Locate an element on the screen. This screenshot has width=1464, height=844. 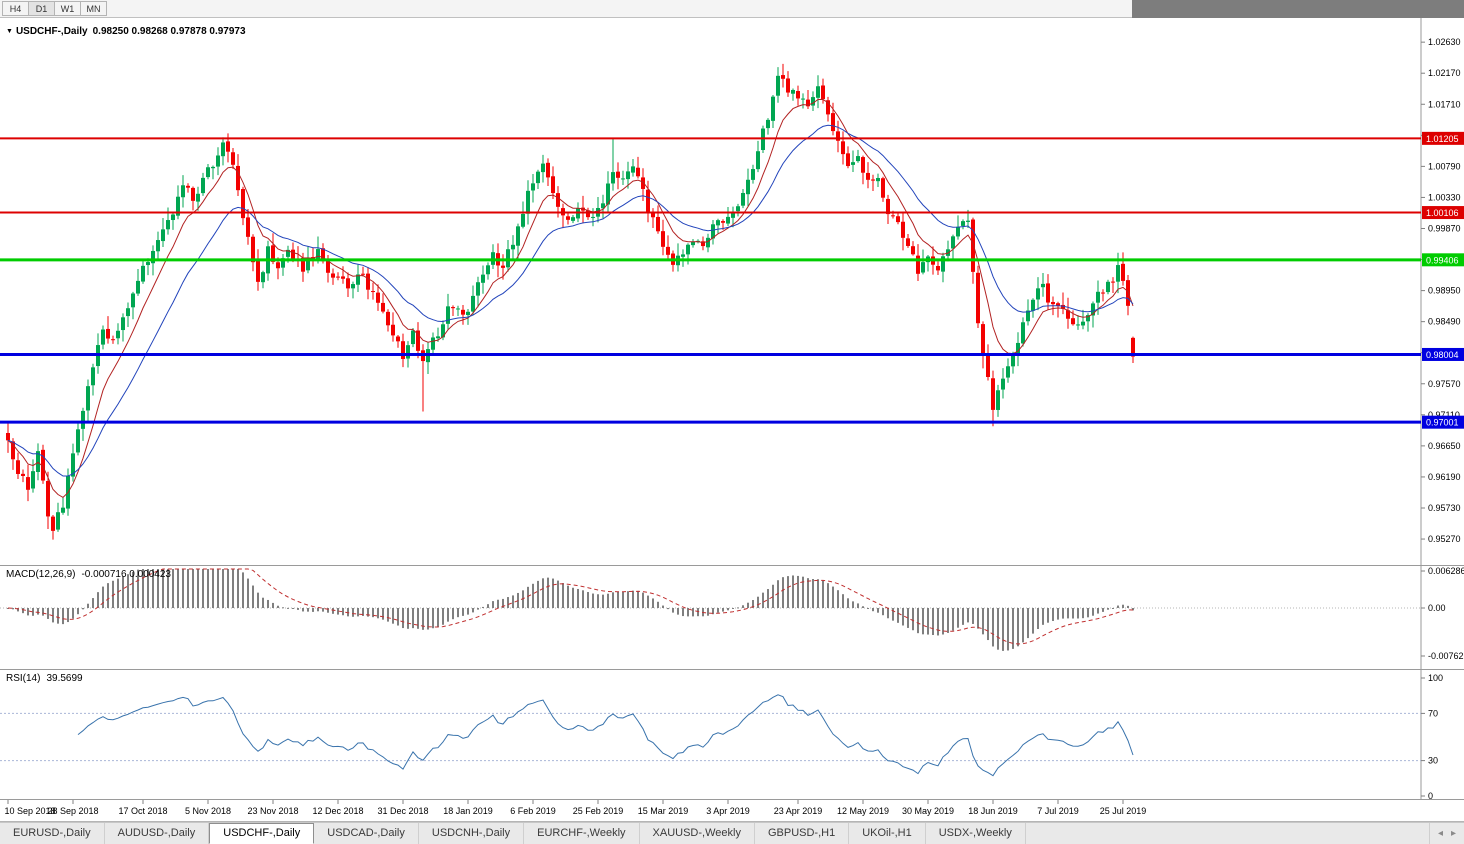
dropdown-triangle-icon: ▼ is located at coordinates (9, 31).